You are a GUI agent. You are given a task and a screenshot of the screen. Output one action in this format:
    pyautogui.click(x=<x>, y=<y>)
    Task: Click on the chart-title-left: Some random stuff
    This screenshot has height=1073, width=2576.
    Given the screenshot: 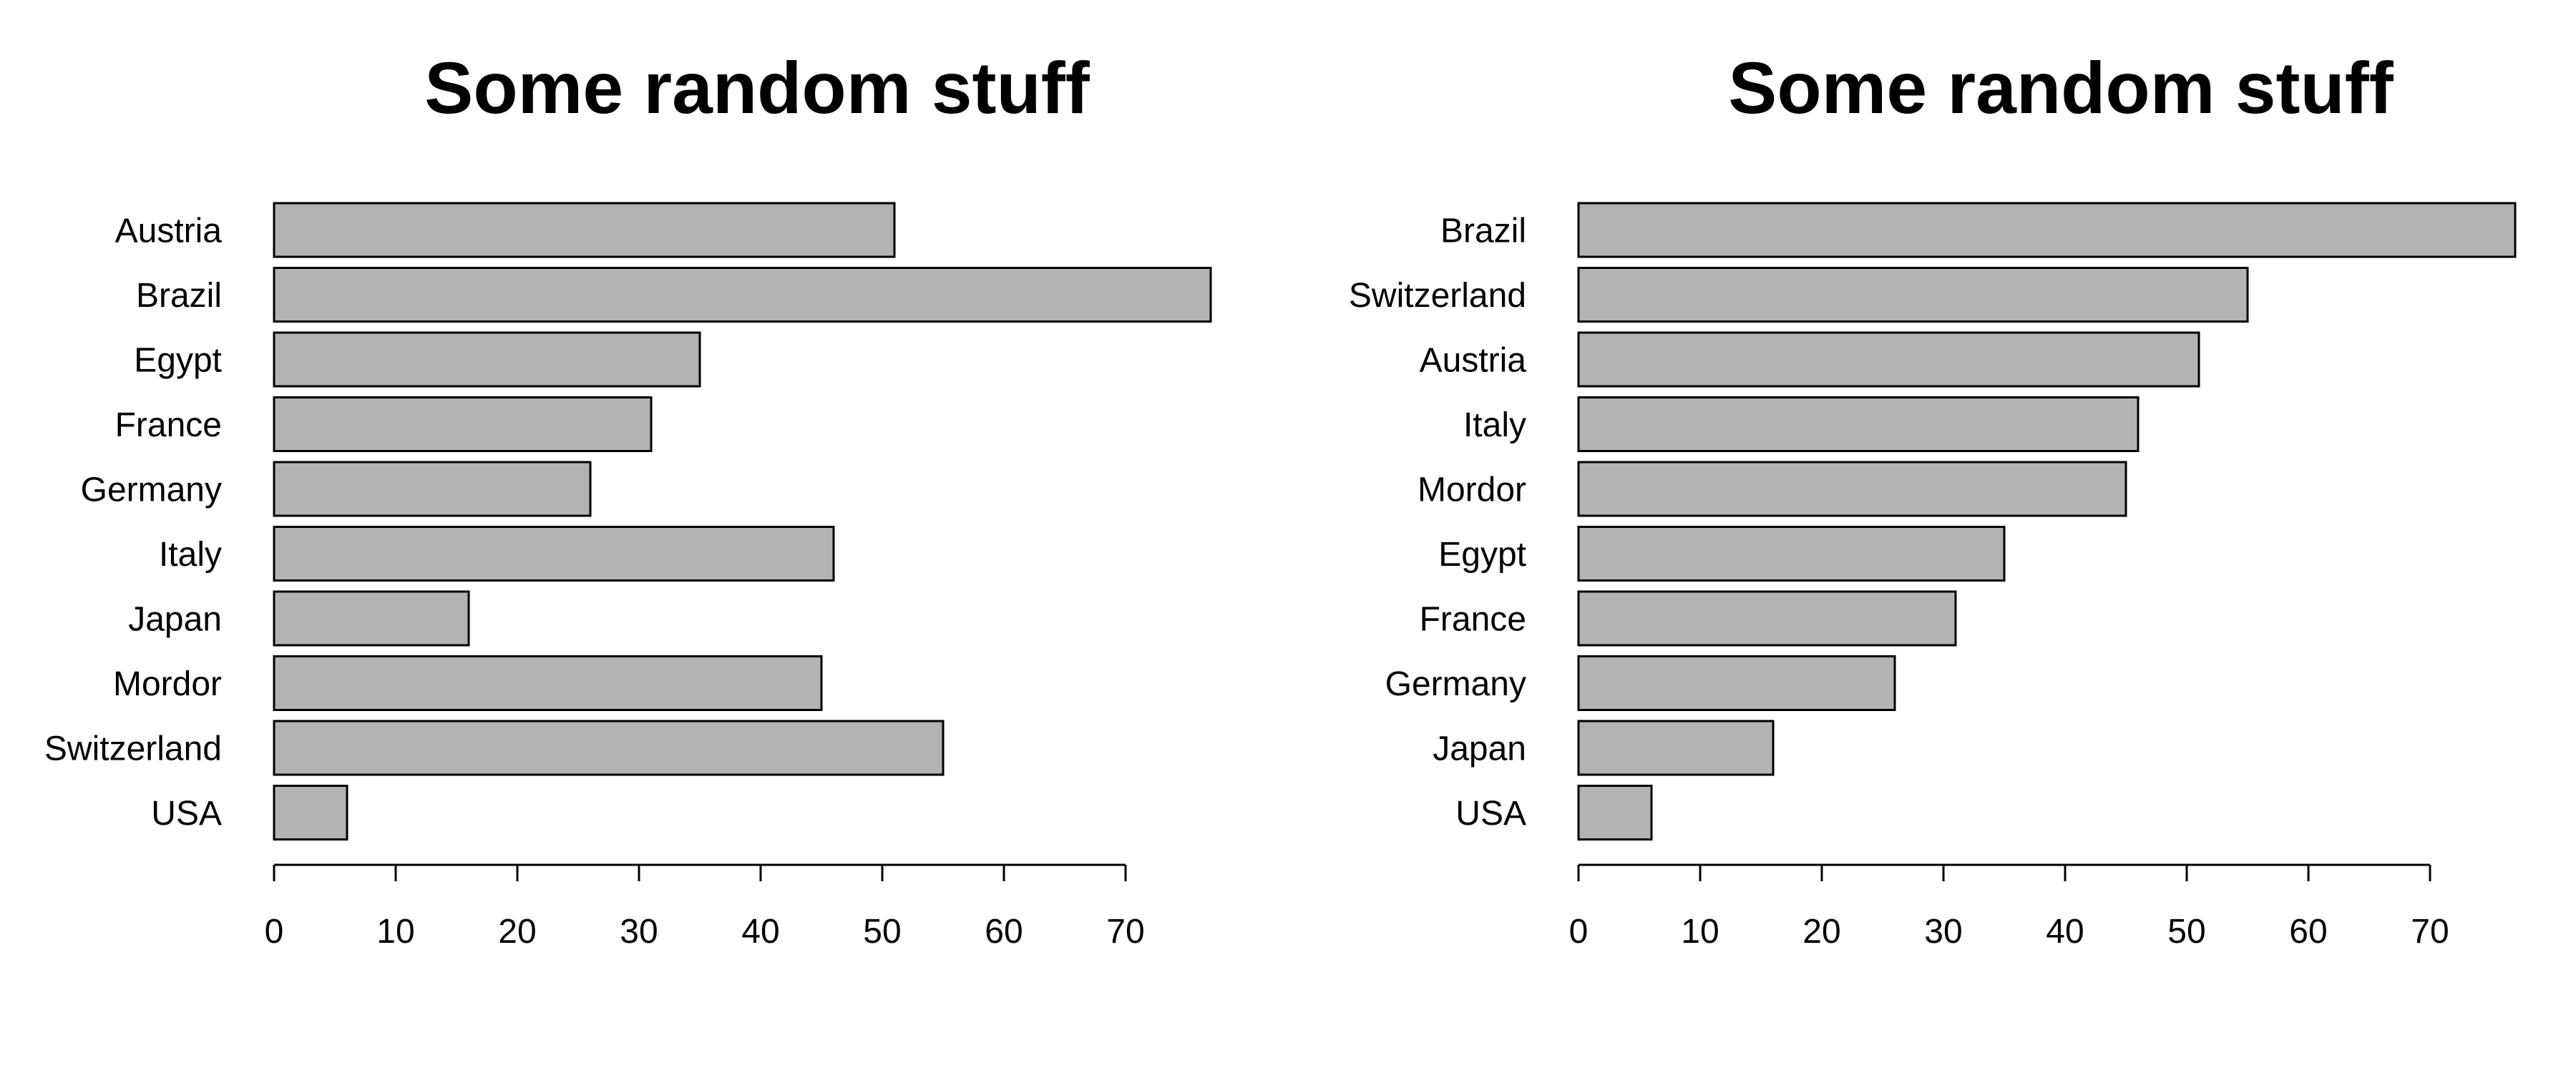 What is the action you would take?
    pyautogui.click(x=757, y=88)
    